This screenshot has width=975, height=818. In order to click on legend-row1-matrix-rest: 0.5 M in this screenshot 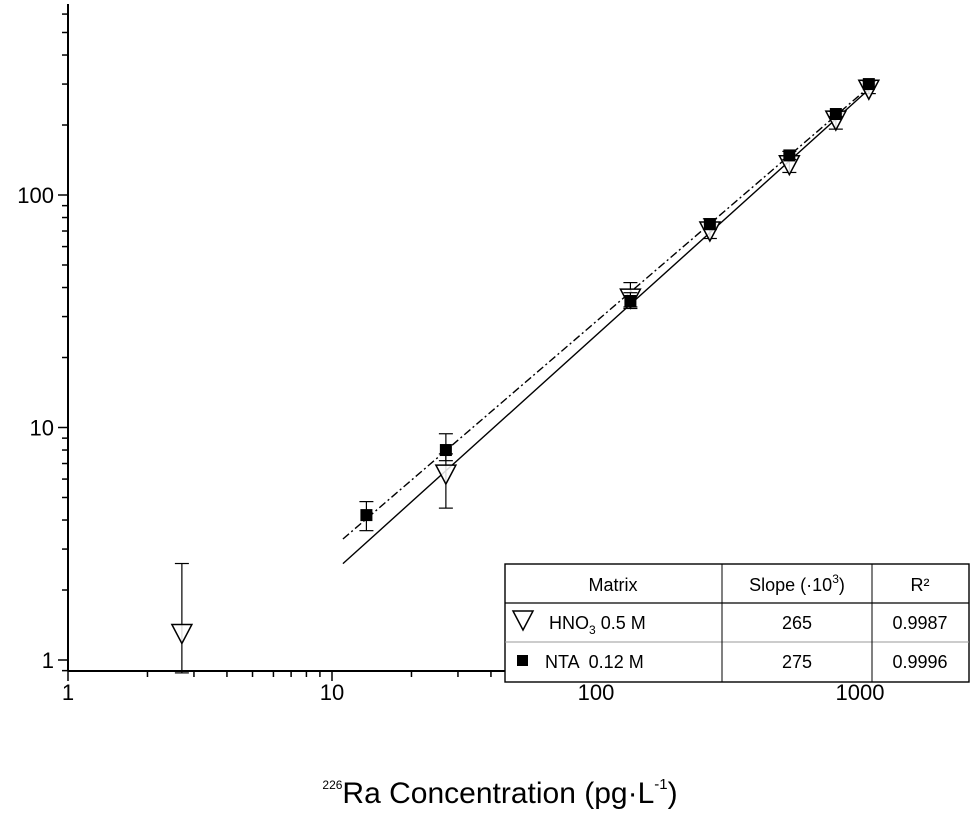, I will do `click(621, 623)`.